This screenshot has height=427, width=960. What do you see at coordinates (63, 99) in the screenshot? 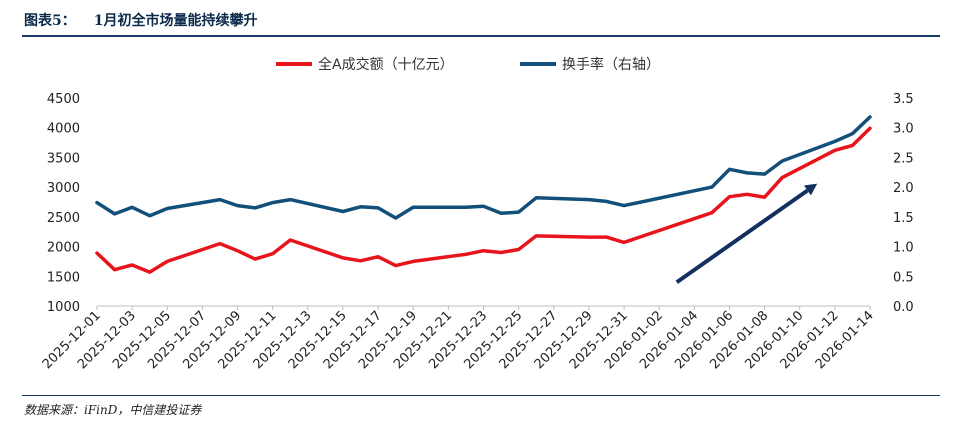
I see `y-left-tick-label: 4500` at bounding box center [63, 99].